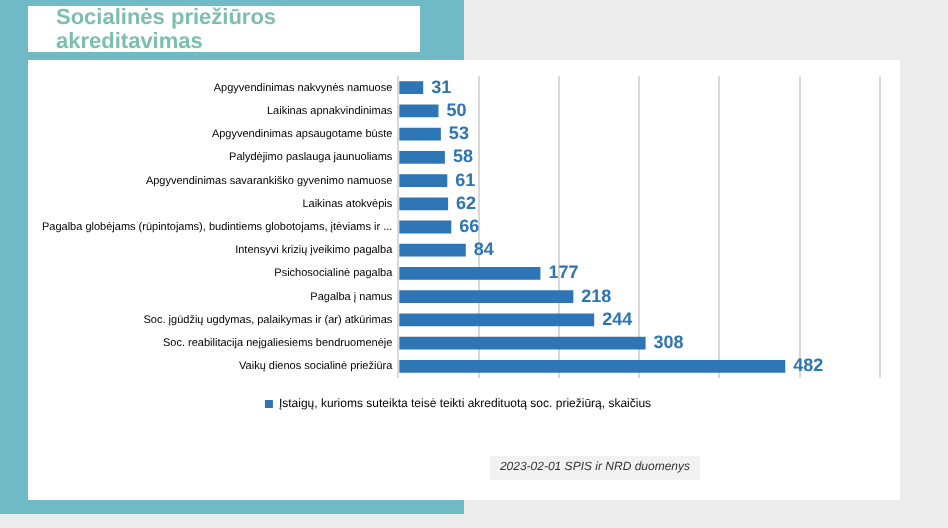 The image size is (948, 528). Describe the element at coordinates (466, 202) in the screenshot. I see `data-label: 62` at that location.